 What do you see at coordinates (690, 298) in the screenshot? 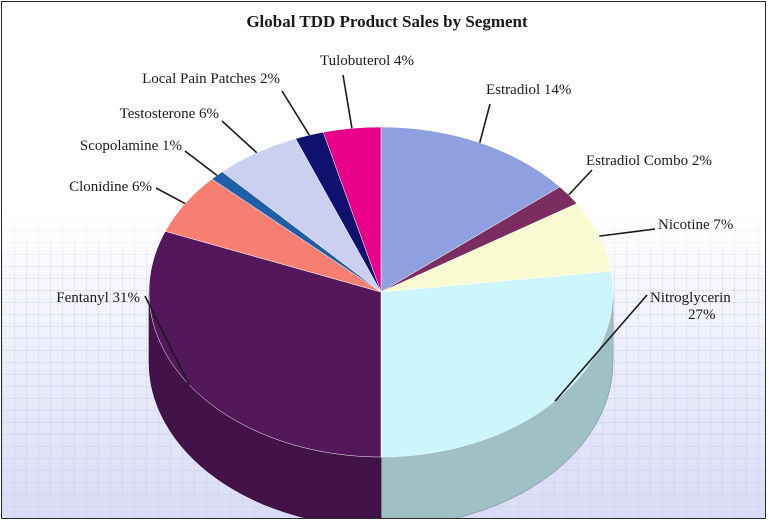
I see `slice-label-3: Nitroglycerin` at bounding box center [690, 298].